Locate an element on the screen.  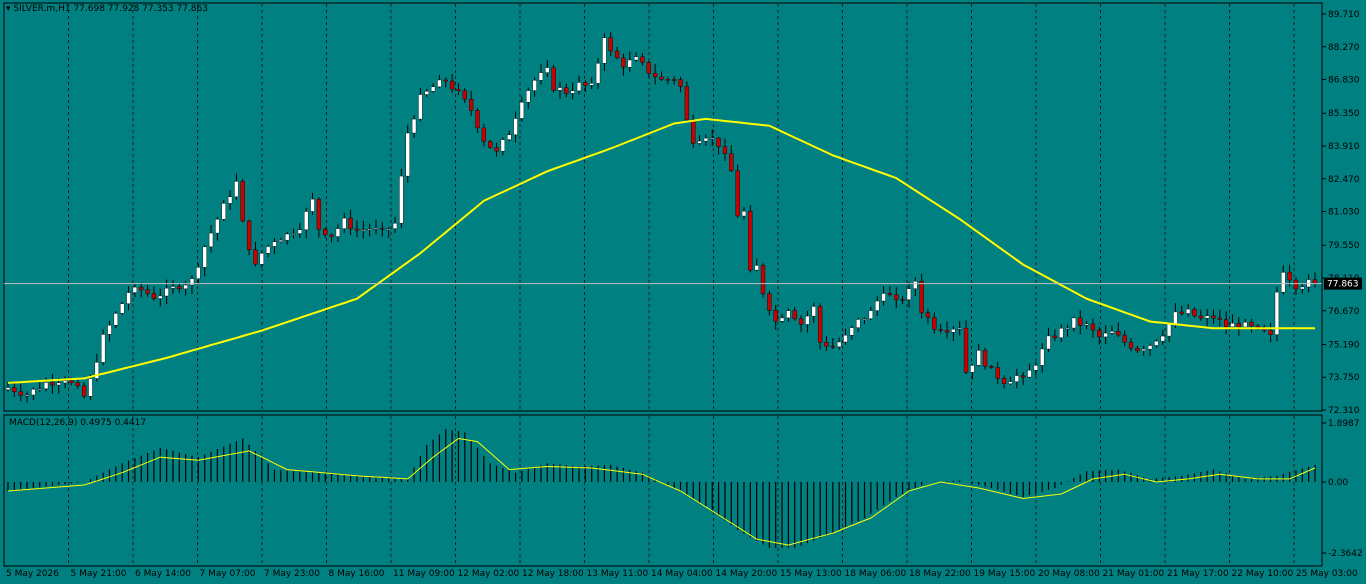
y-tick-label: 79.550 is located at coordinates (1344, 246).